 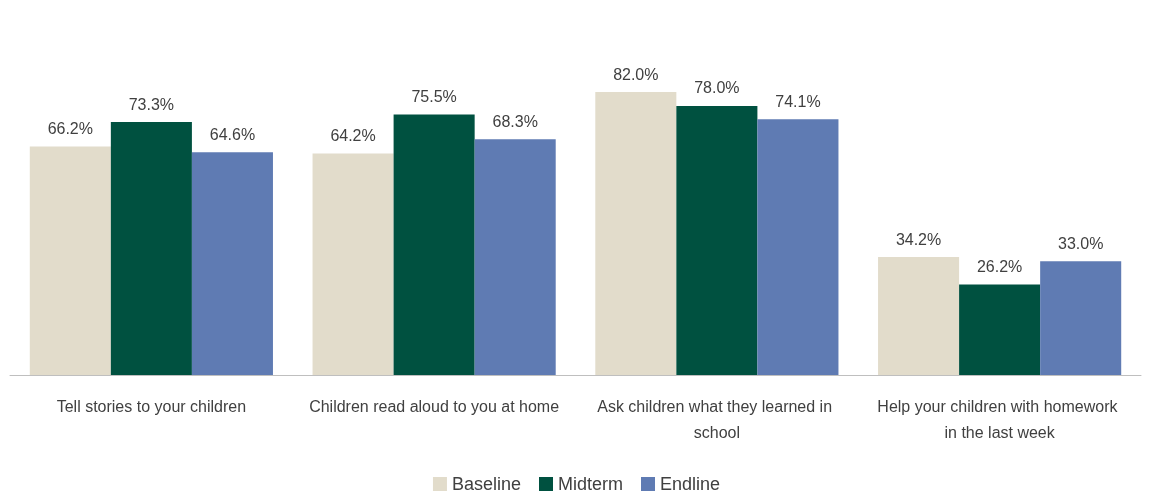 I want to click on data-label: 68.3%, so click(x=515, y=121).